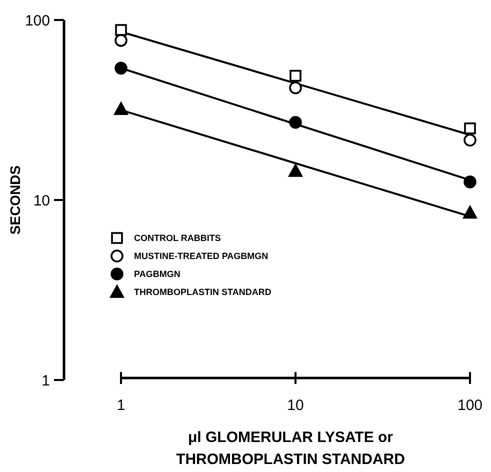  I want to click on x-tick-label: 10, so click(295, 405).